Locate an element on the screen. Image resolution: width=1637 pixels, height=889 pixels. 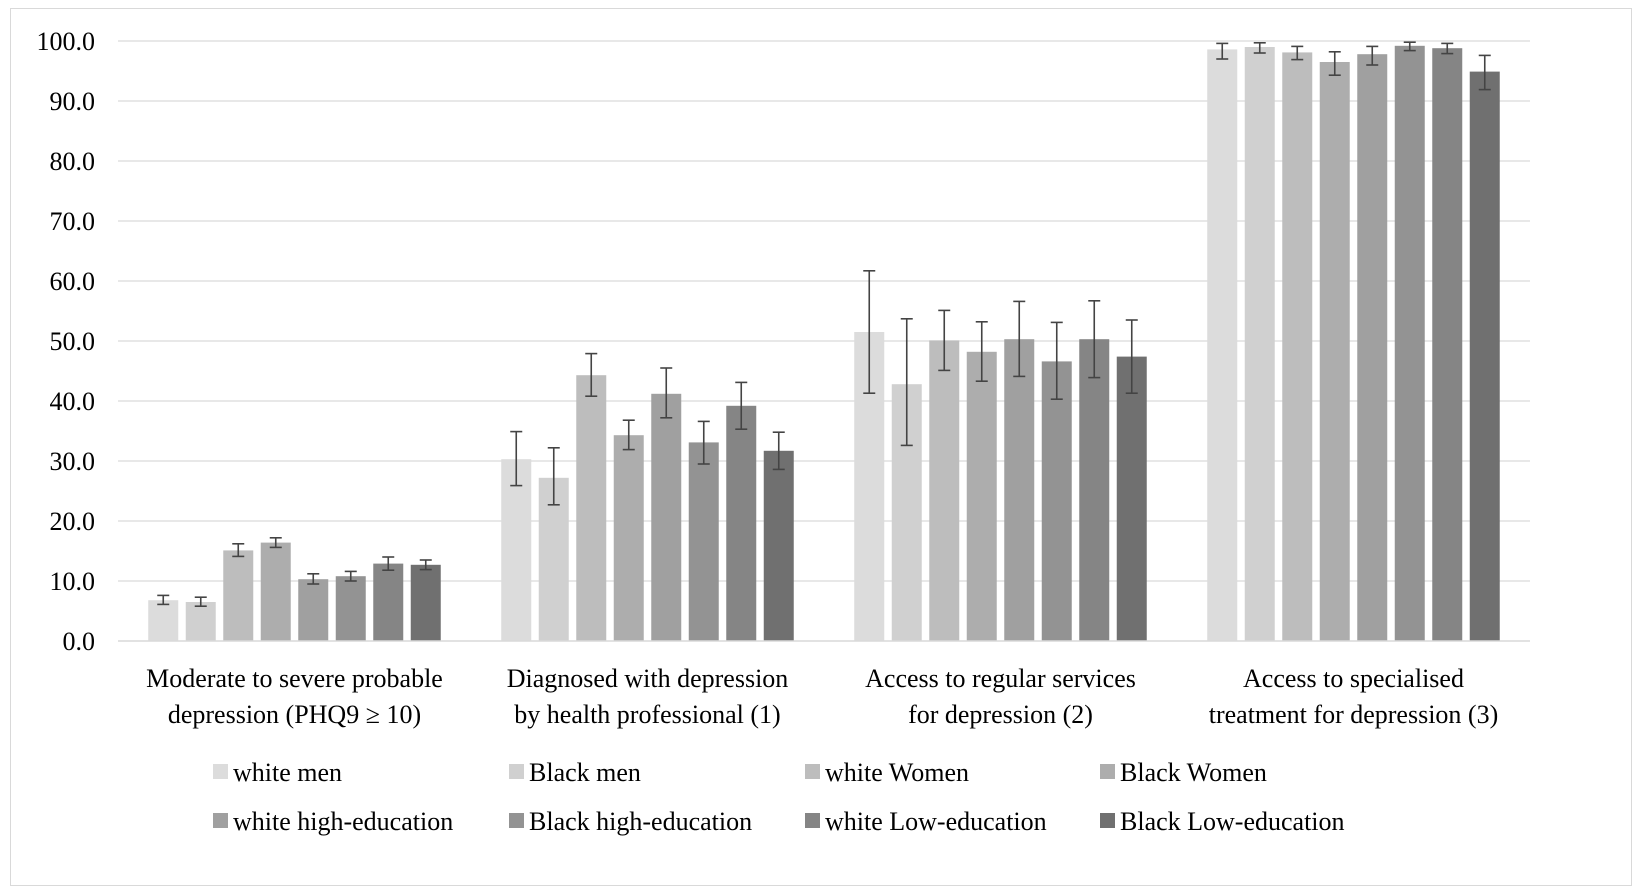
legend-label: Black high-education is located at coordinates (640, 821).